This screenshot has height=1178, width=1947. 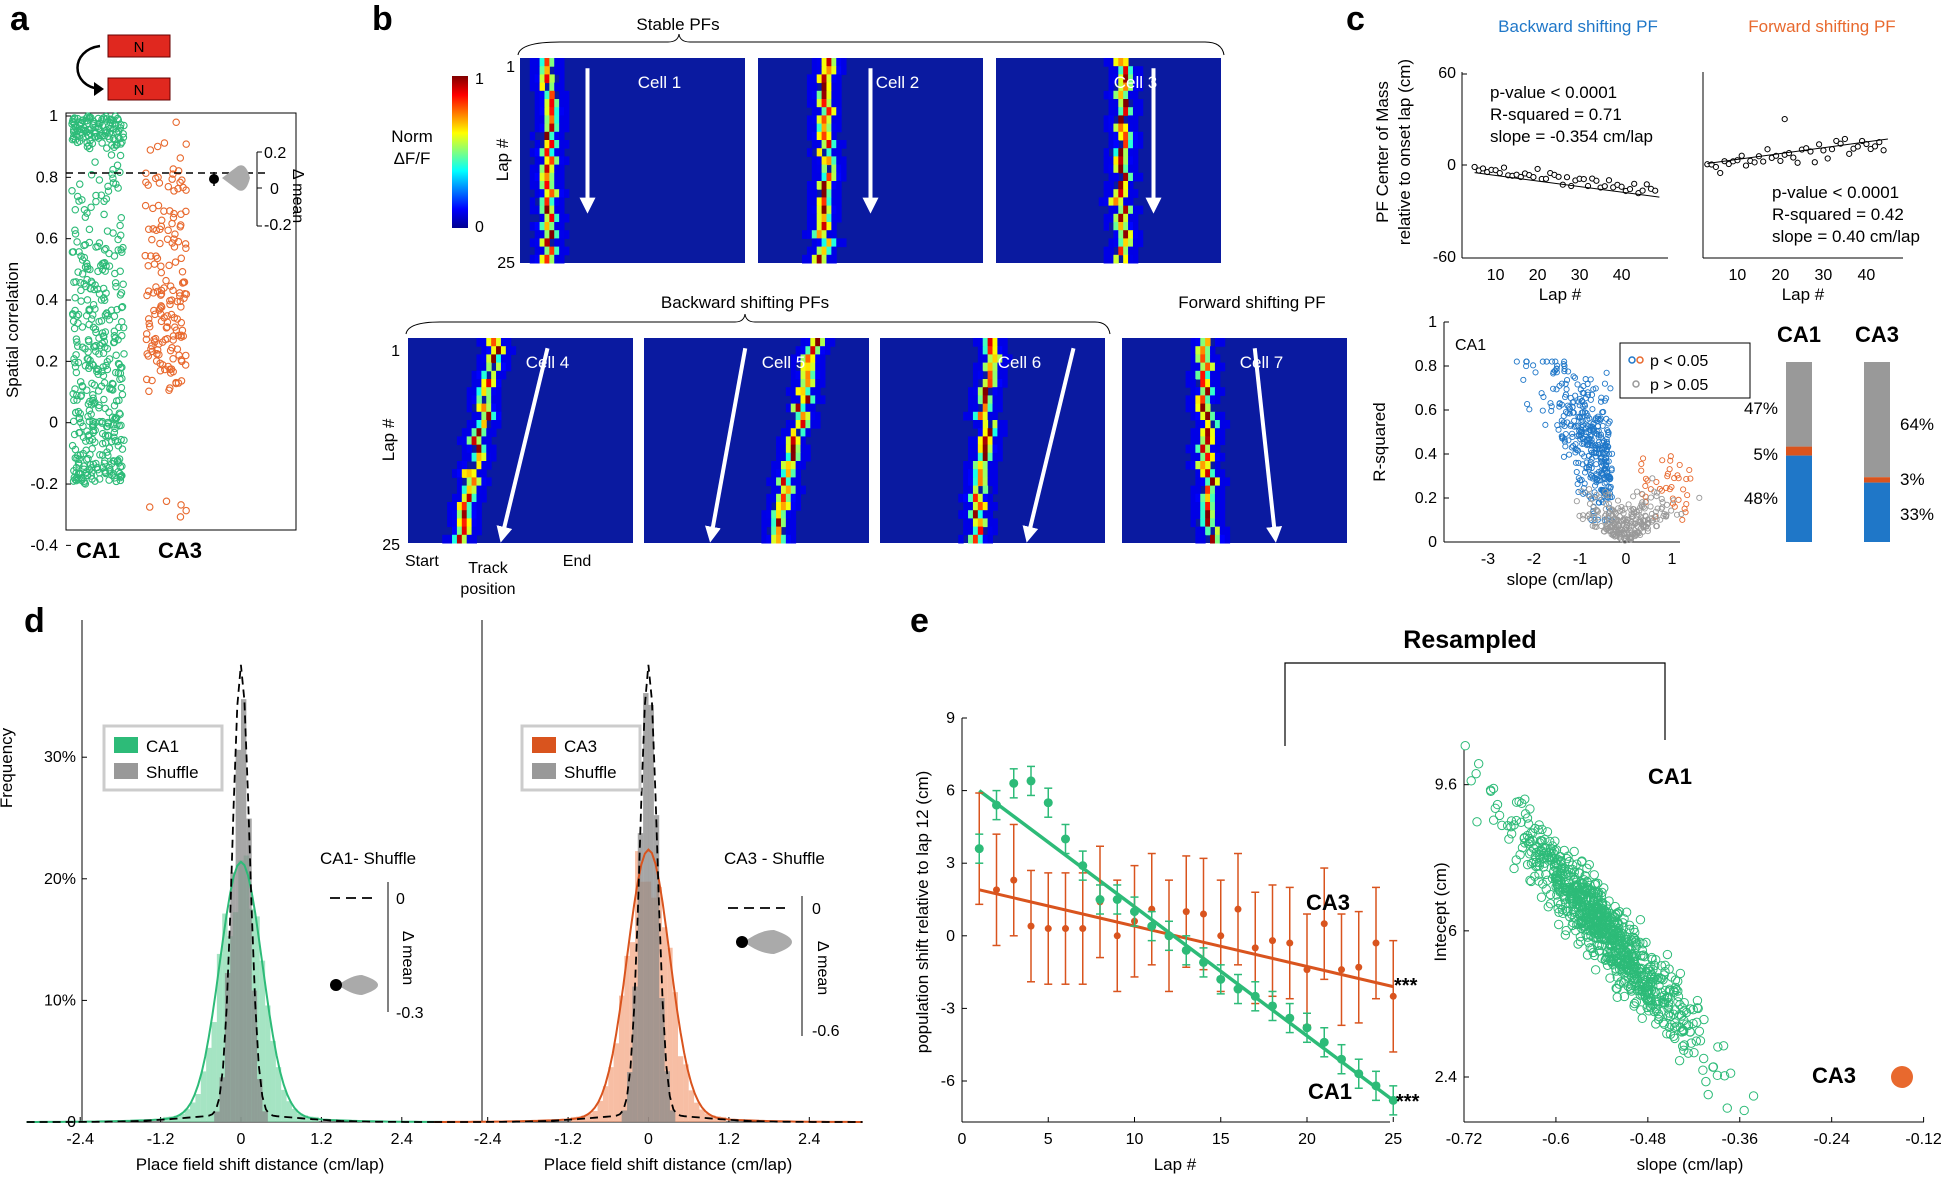 What do you see at coordinates (922, 912) in the screenshot?
I see `e-left-ylabel: population shift relative to lap 12 (cm)` at bounding box center [922, 912].